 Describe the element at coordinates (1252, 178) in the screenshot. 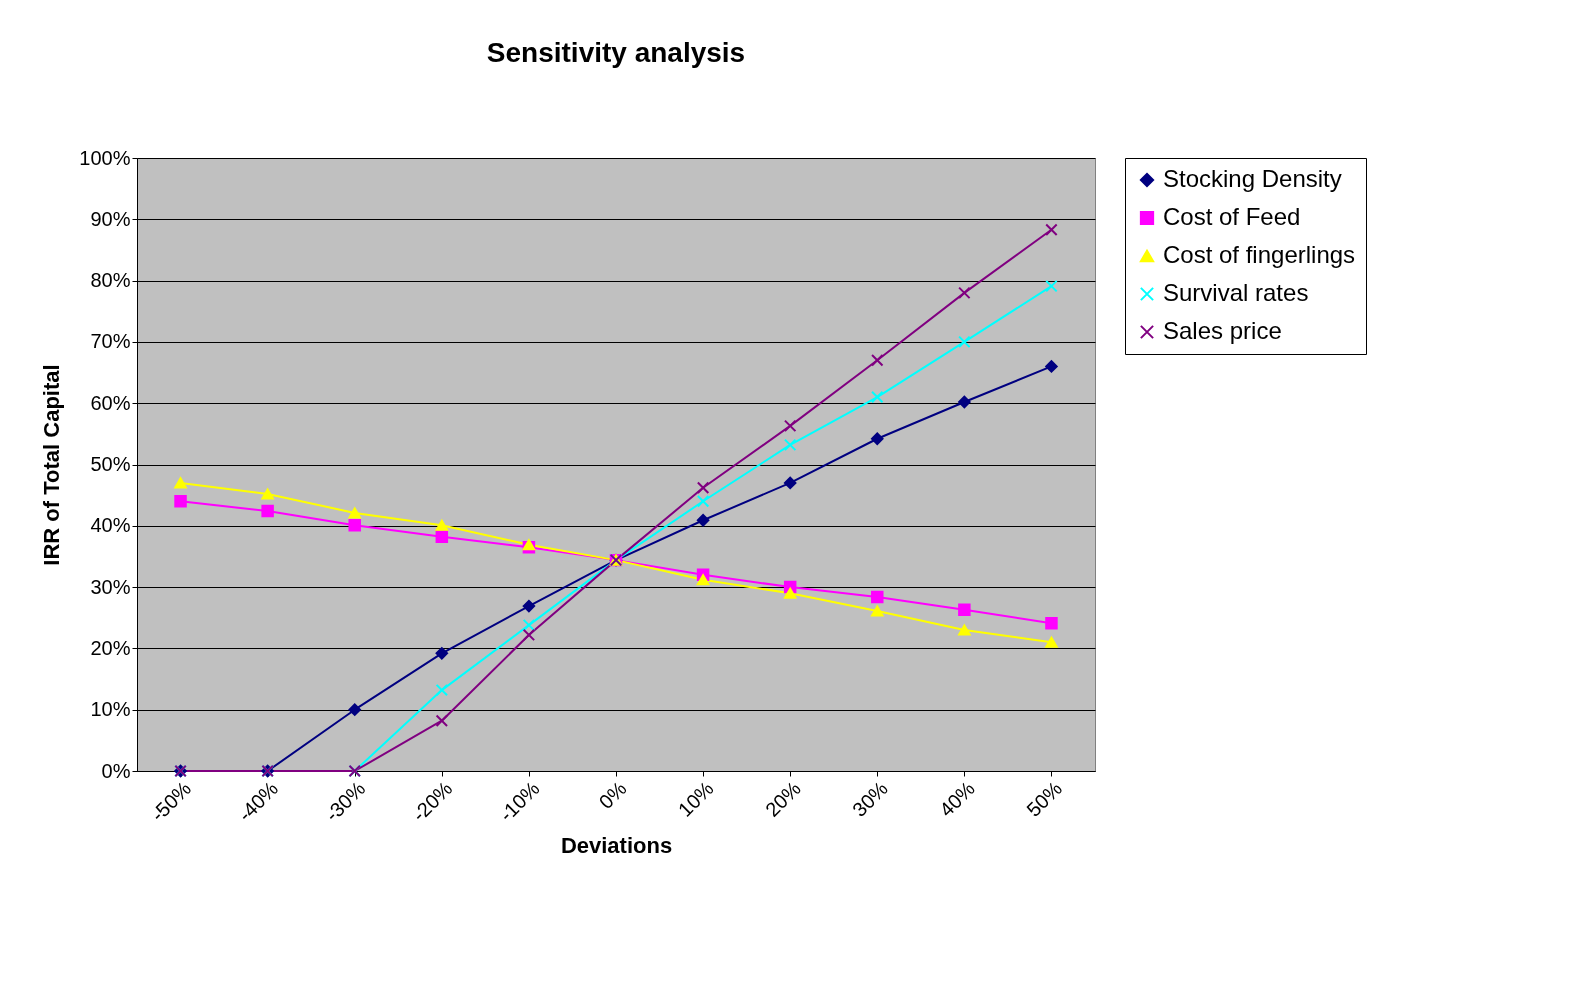

I see `legend-label: Stocking Density` at that location.